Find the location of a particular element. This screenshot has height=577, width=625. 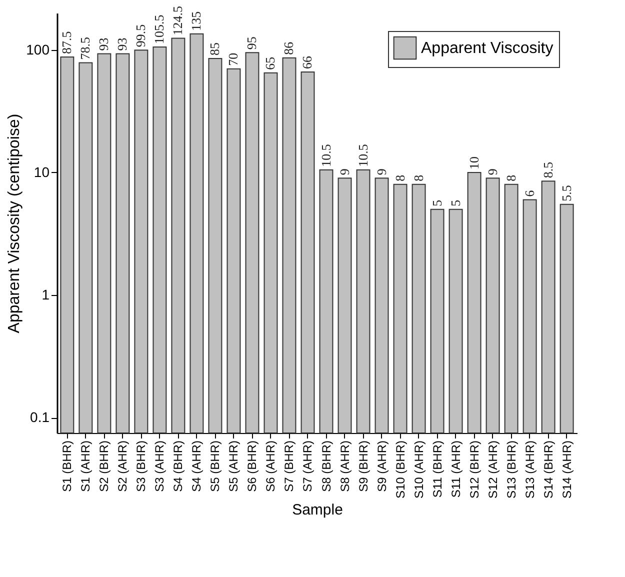

x-tick-label: S14 (AHR) is located at coordinates (567, 469).